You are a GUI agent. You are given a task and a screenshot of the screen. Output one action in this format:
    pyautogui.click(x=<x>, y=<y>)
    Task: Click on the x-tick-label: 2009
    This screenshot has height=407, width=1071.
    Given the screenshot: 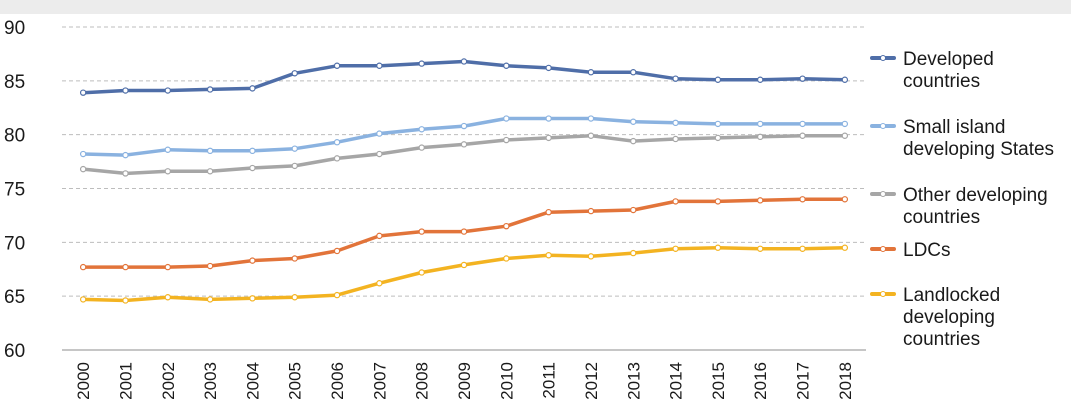 What is the action you would take?
    pyautogui.click(x=464, y=381)
    